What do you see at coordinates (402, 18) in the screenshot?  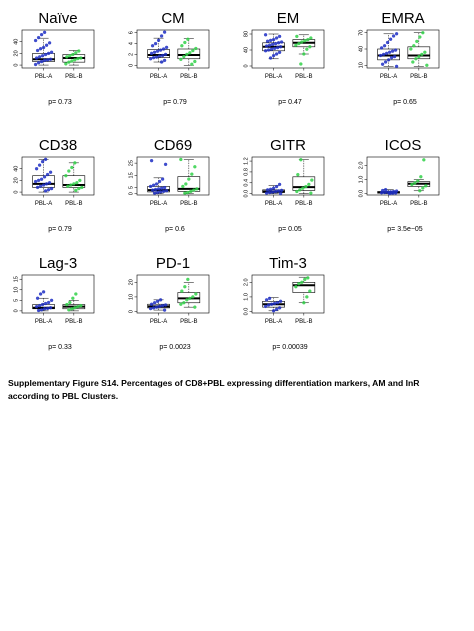 I see `panel-title: EMRA` at bounding box center [402, 18].